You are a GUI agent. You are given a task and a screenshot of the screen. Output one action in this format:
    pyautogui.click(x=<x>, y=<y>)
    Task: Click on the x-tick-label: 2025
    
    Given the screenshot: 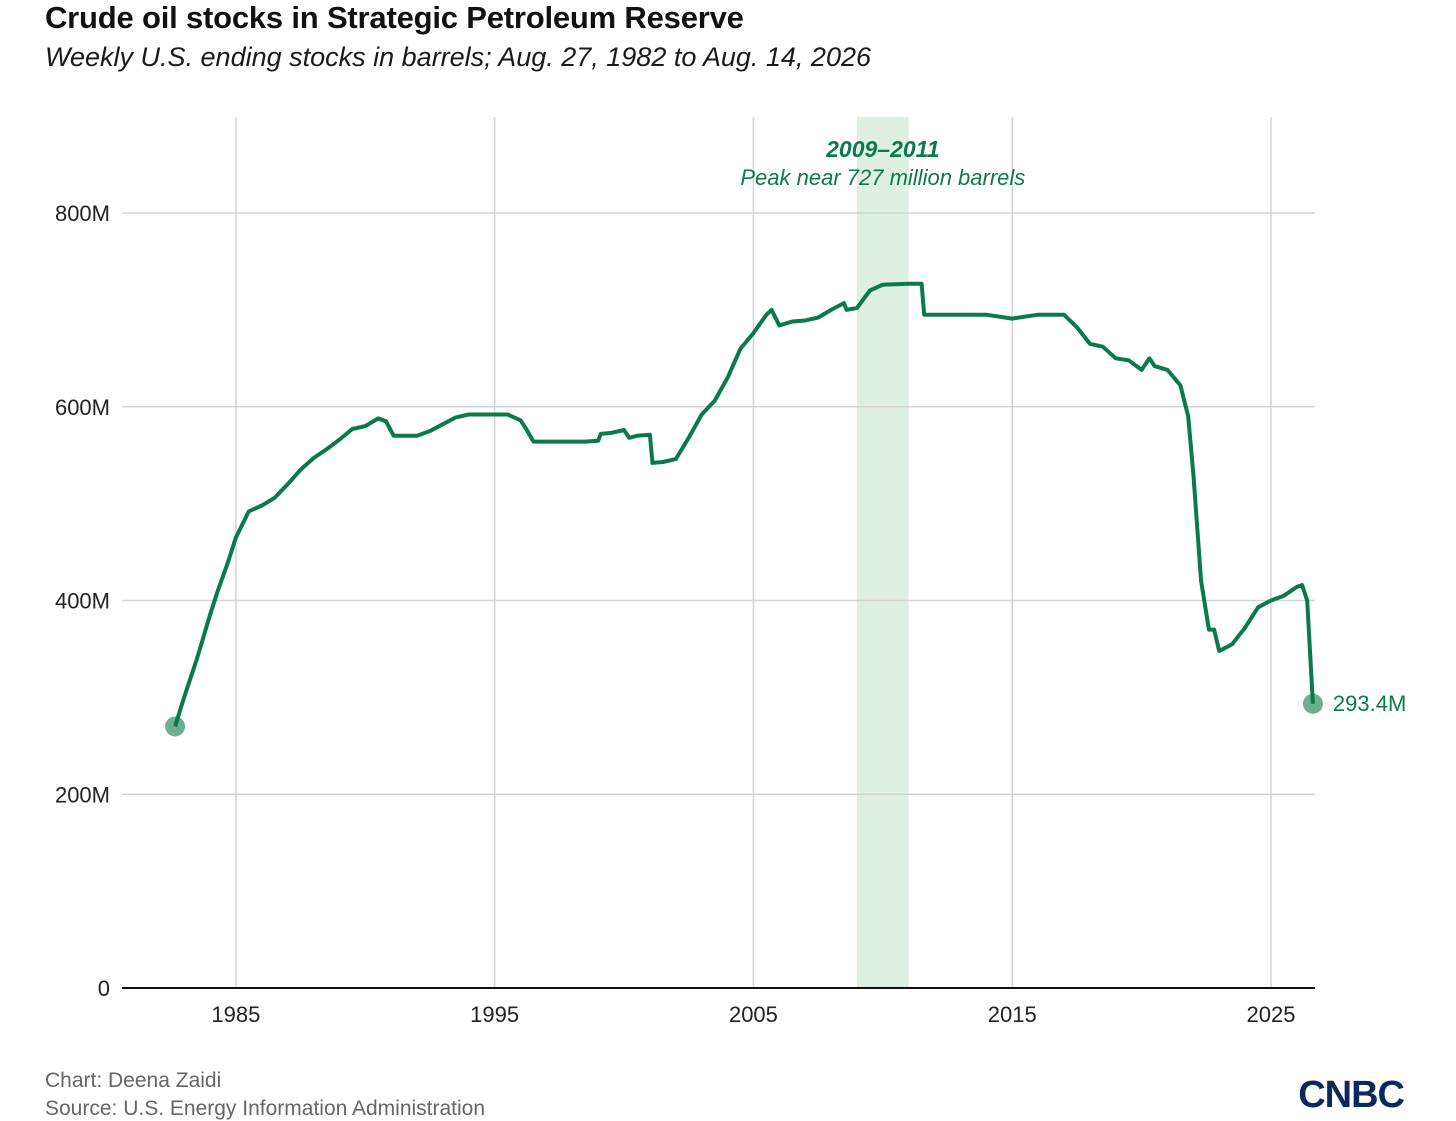 What is the action you would take?
    pyautogui.click(x=1271, y=1014)
    